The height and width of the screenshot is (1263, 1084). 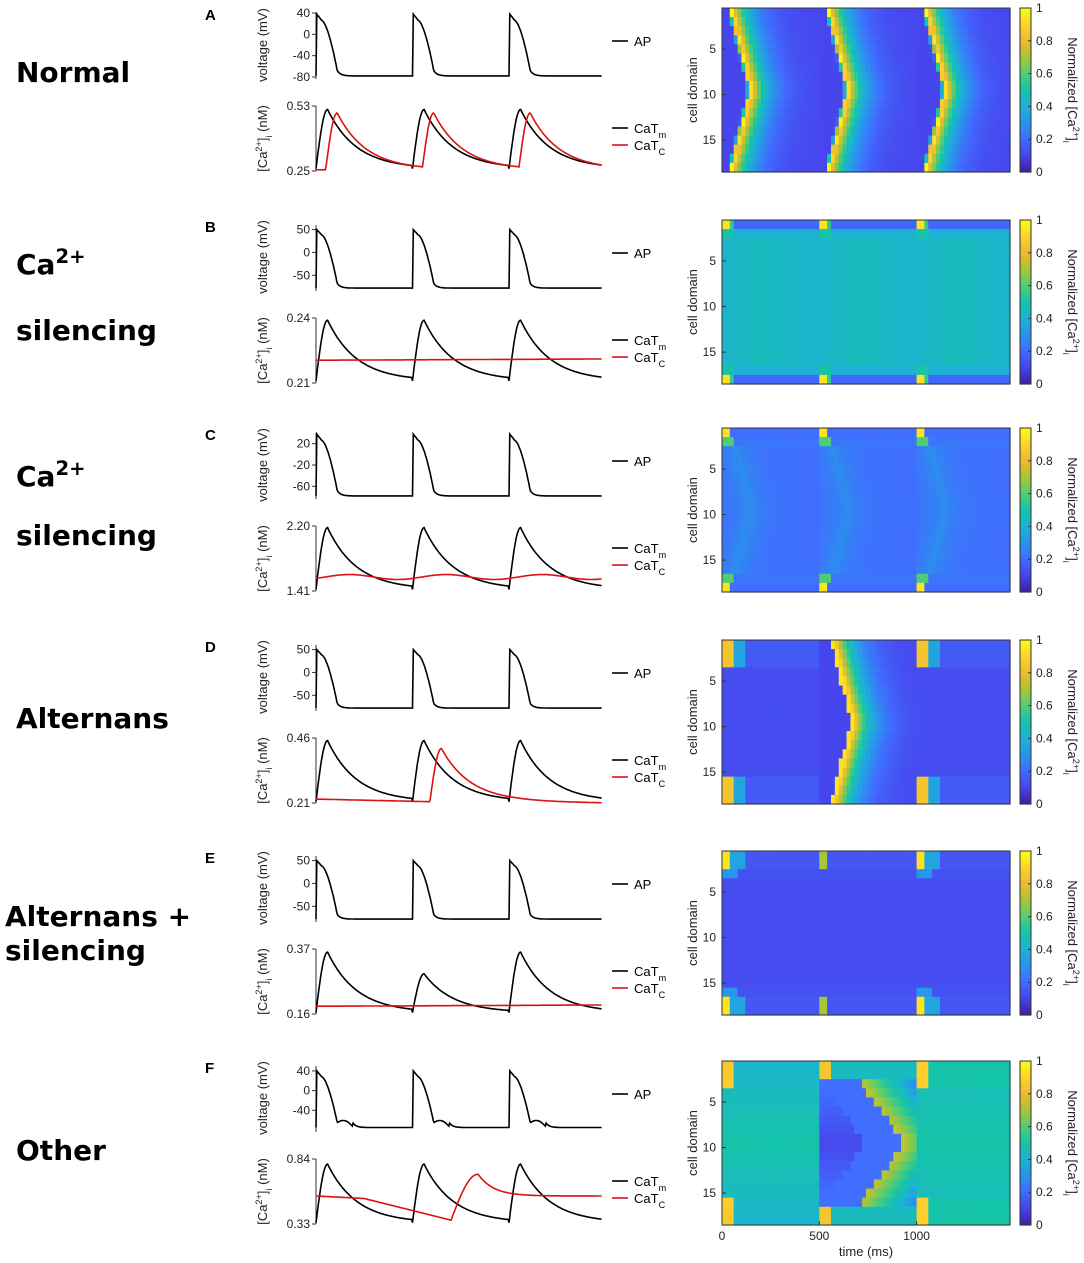 What do you see at coordinates (1039, 8) in the screenshot?
I see `colorbar-tick-label: 1` at bounding box center [1039, 8].